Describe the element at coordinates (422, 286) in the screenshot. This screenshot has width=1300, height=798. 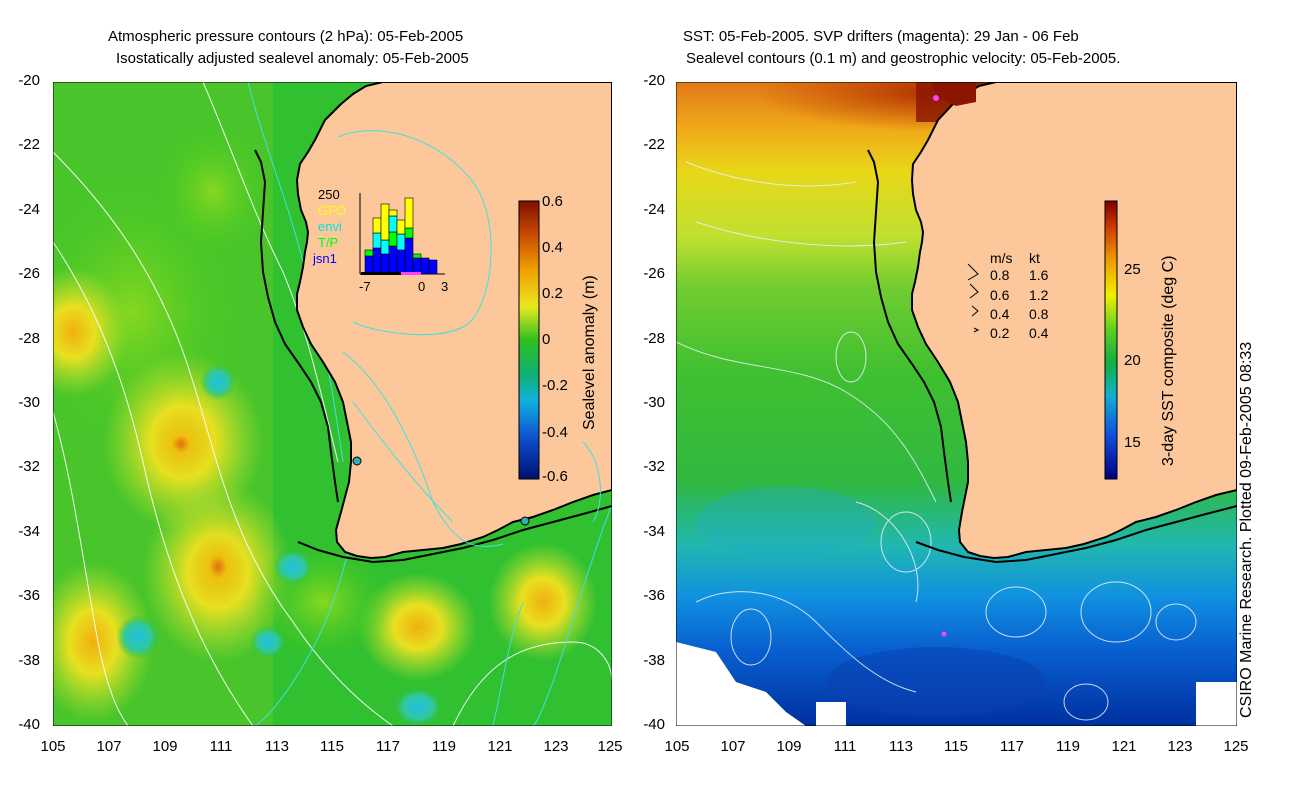
I see `histogram-xtick-0: 0` at that location.